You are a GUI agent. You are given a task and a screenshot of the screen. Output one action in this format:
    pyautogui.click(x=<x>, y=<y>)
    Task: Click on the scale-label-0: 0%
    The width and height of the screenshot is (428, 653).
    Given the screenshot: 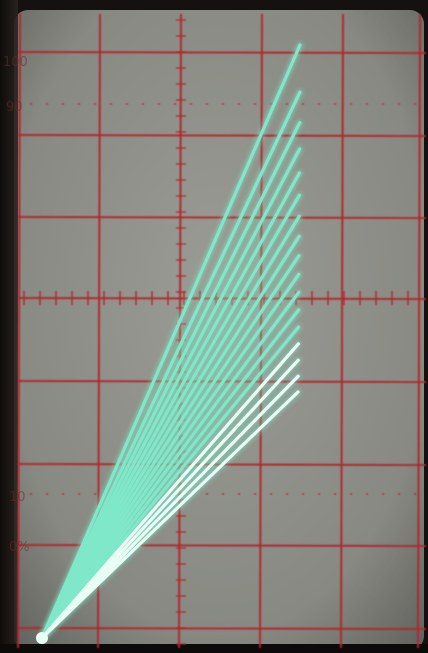 What is the action you would take?
    pyautogui.click(x=19, y=547)
    